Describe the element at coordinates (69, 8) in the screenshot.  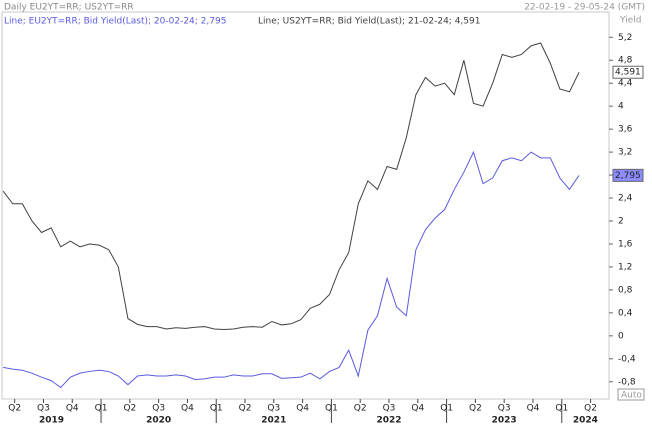
I see `chart-title: Daily EU2YT=RR; US2YT=RR` at that location.